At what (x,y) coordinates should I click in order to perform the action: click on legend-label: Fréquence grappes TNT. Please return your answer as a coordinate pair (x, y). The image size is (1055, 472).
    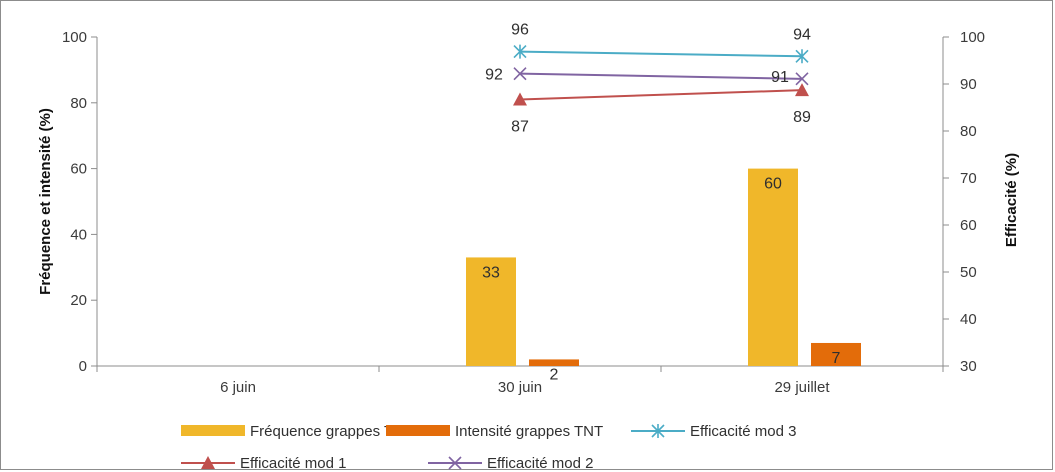
    Looking at the image, I should click on (331, 431).